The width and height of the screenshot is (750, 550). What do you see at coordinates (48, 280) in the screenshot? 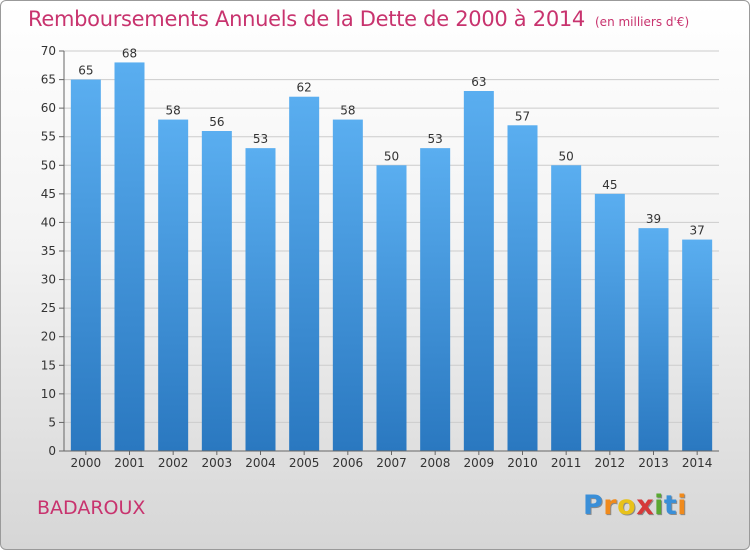
I see `y-tick-label: 30` at bounding box center [48, 280].